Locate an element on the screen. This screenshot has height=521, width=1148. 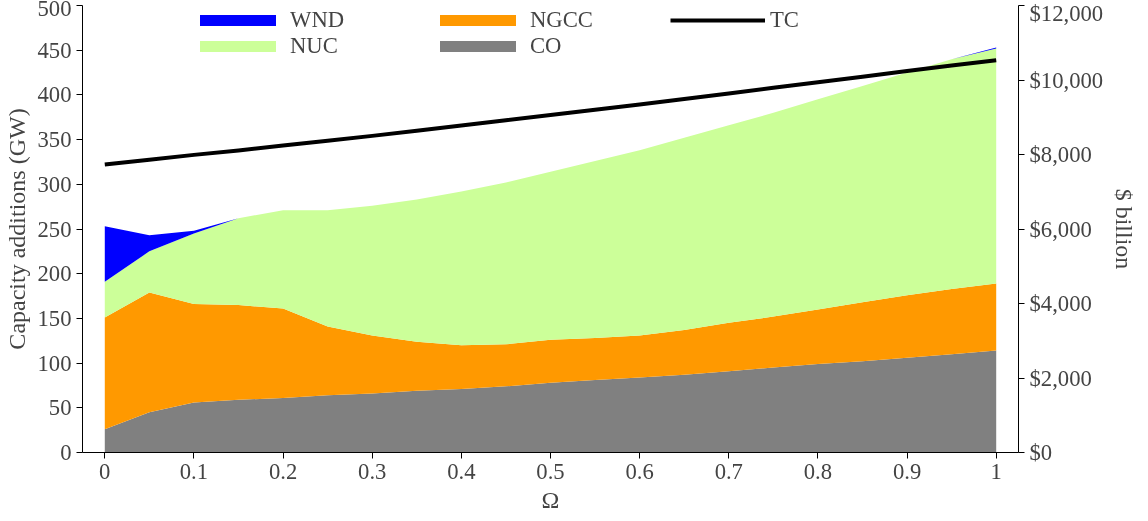
x-tick-label: 0.7 is located at coordinates (728, 471).